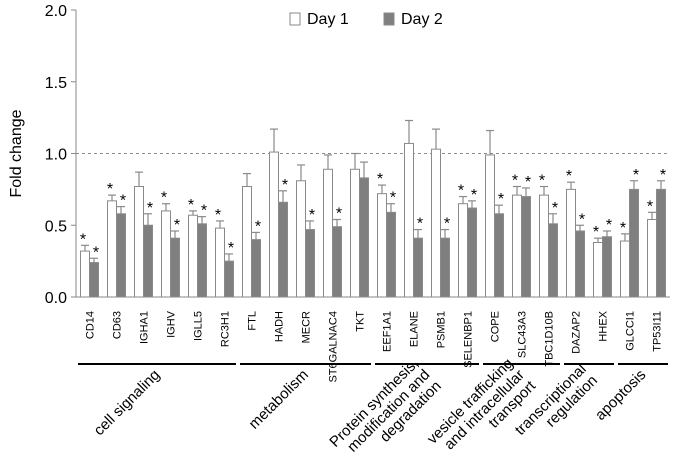 The height and width of the screenshot is (476, 686). Describe the element at coordinates (366, 19) in the screenshot. I see `legend: Day 1 Day 2` at that location.